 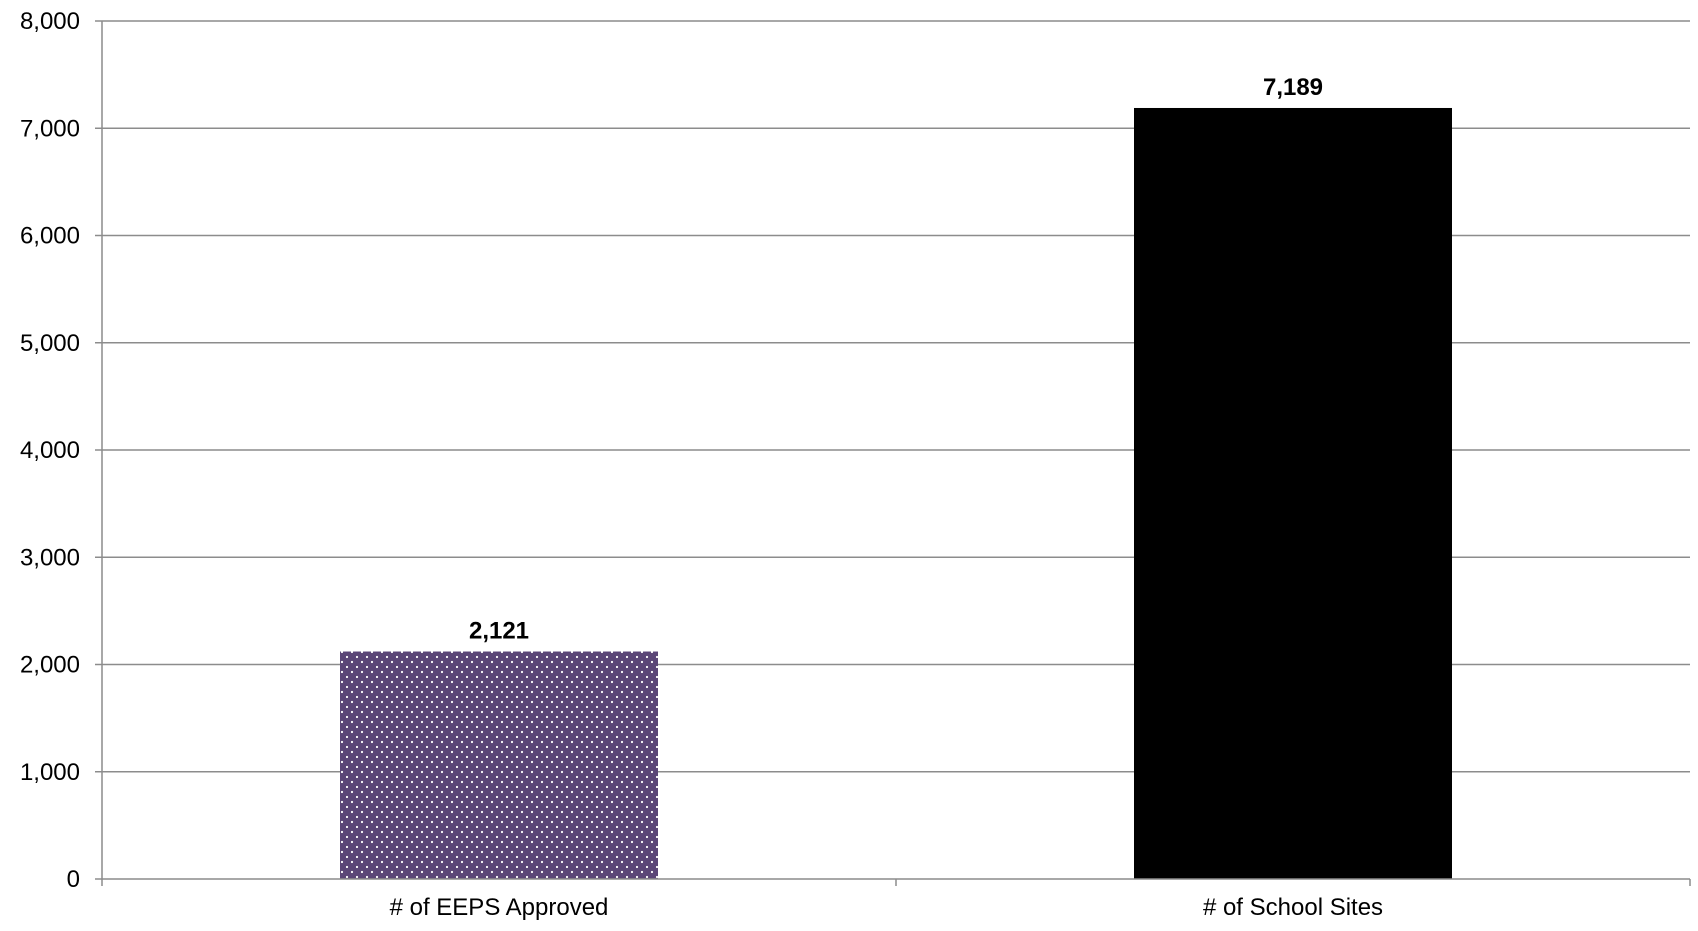 I want to click on y-tick-label: 3,000, so click(x=50, y=557).